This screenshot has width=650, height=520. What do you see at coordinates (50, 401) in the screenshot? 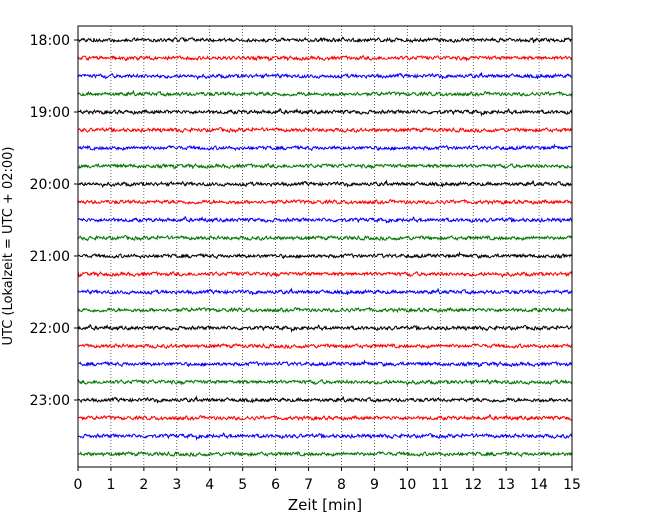
I see `y-tick-label: 23:00` at bounding box center [50, 401].